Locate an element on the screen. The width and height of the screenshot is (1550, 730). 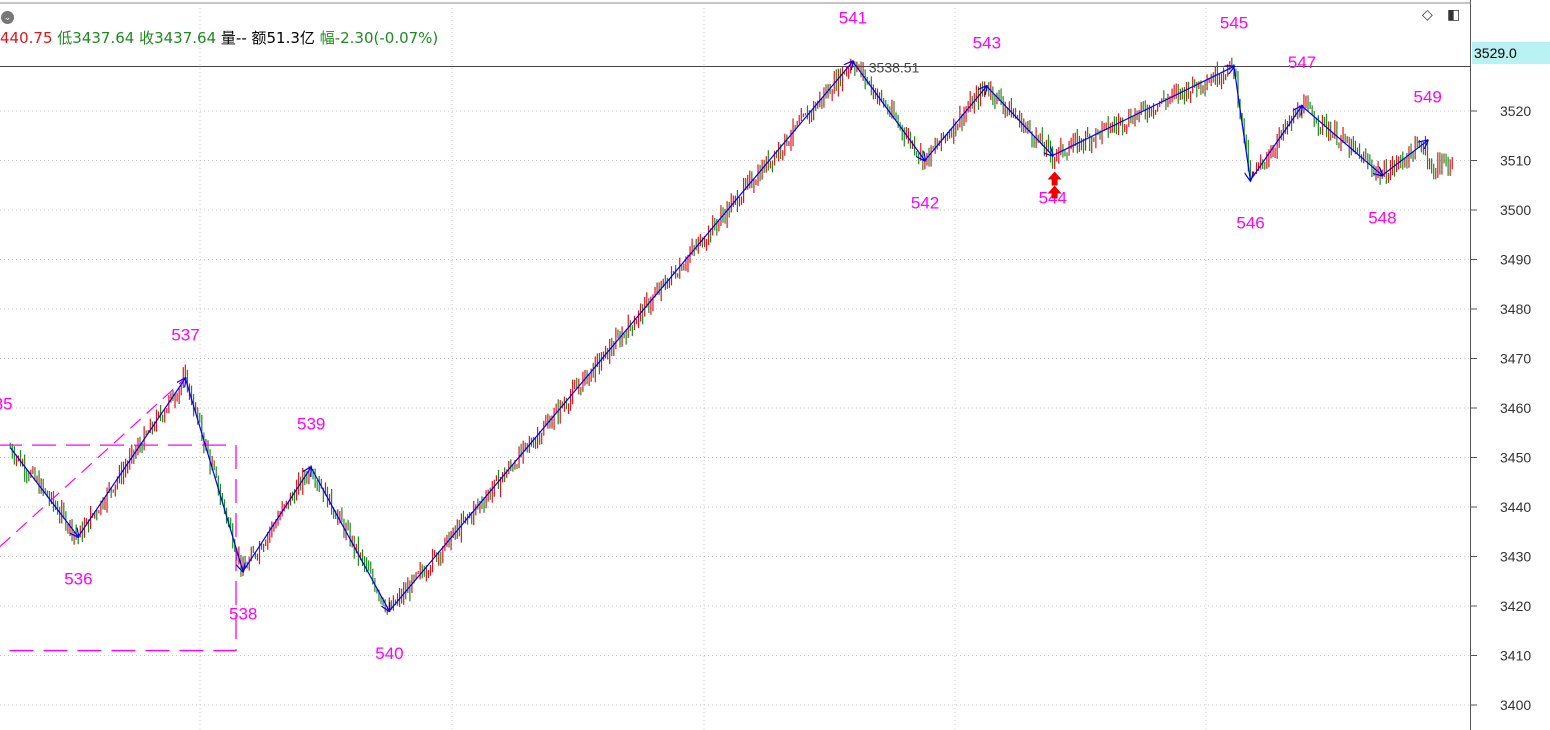
wave-label-543: 543 is located at coordinates (987, 42).